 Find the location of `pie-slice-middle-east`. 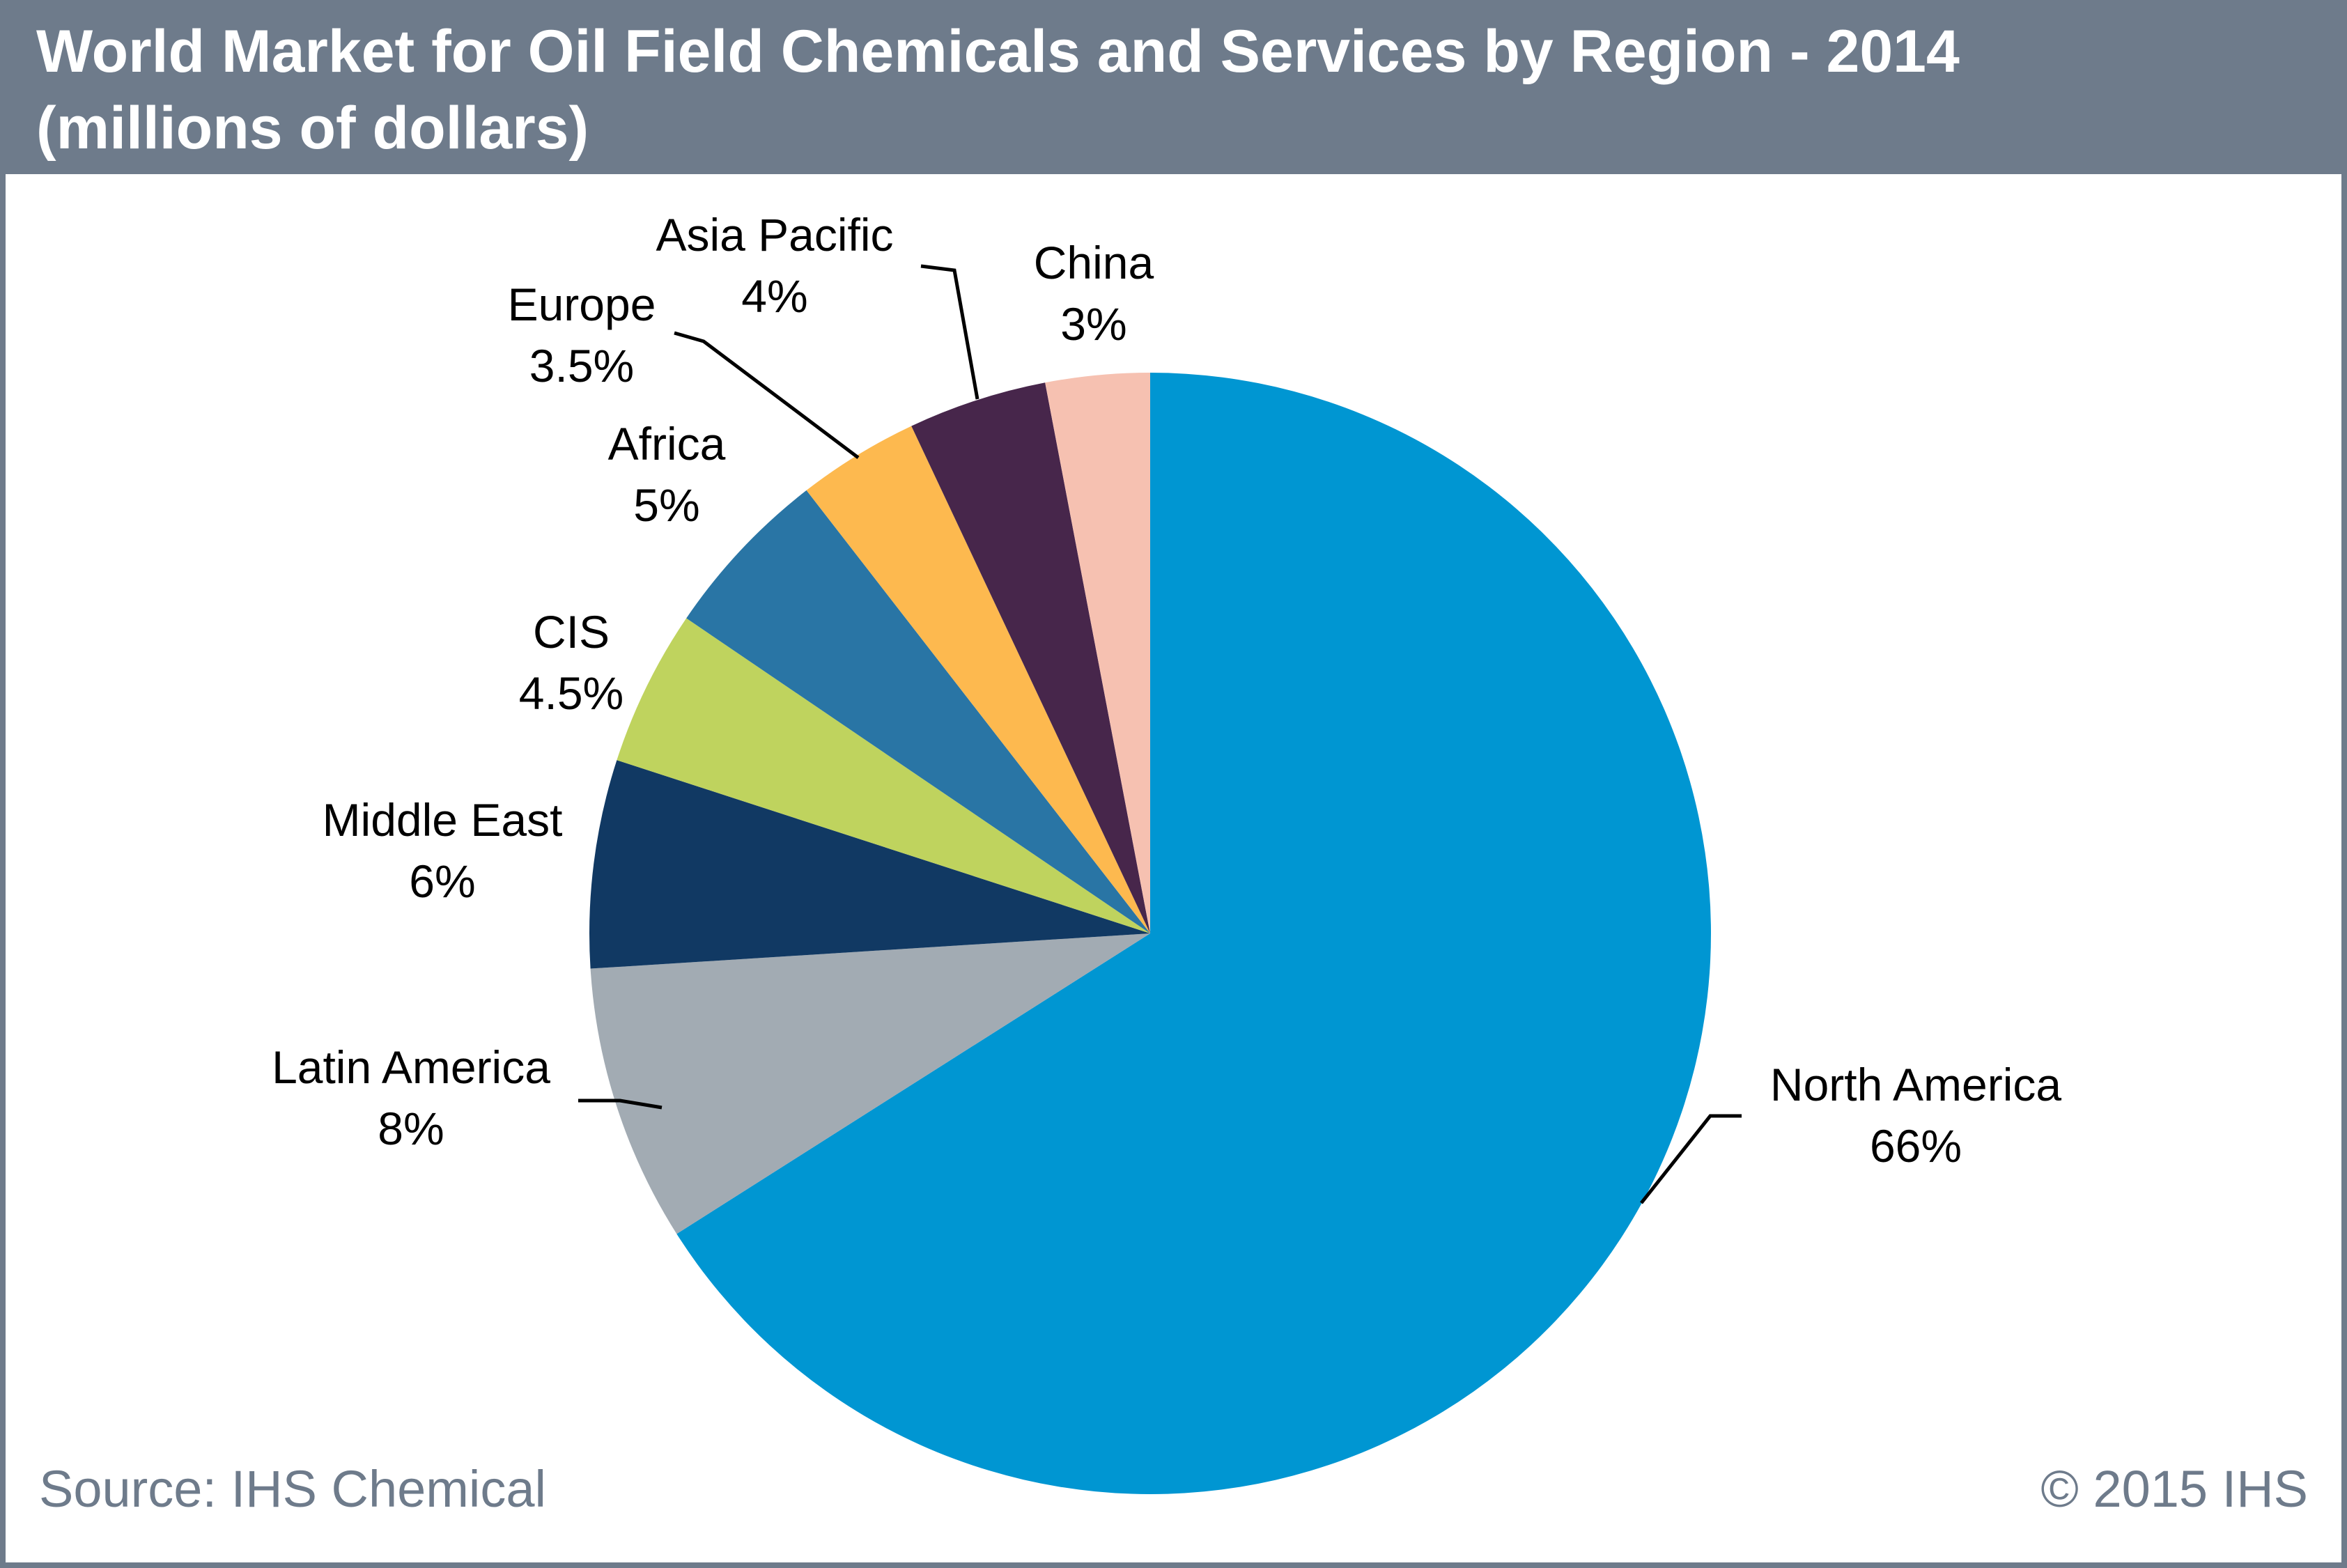

pie-slice-middle-east is located at coordinates (869, 864).